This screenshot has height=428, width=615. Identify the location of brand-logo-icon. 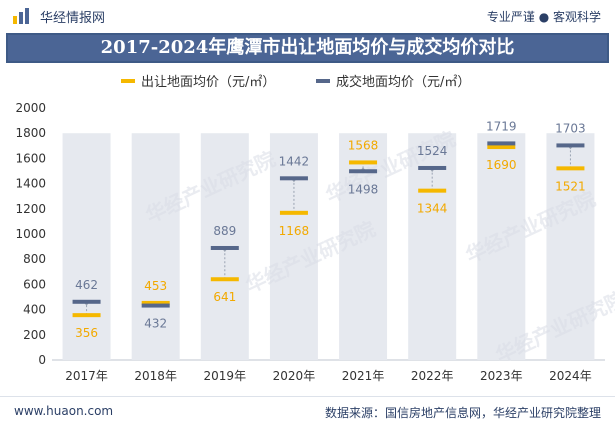
(21, 16).